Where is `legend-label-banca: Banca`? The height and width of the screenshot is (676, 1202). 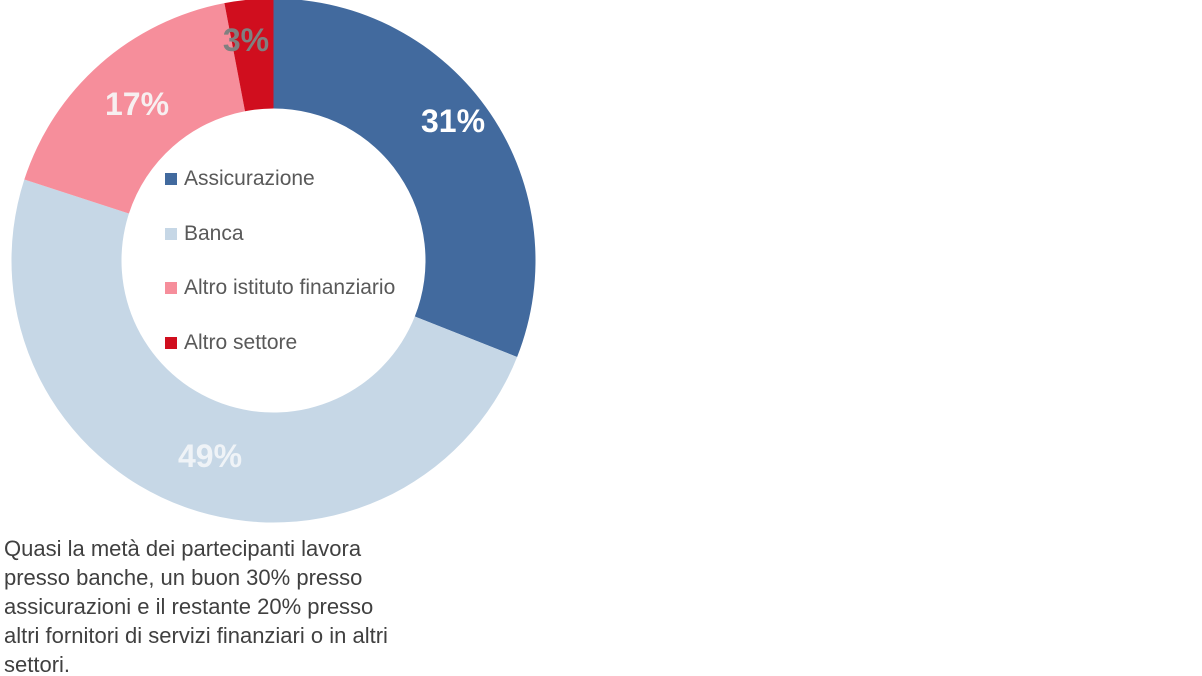
legend-label-banca: Banca is located at coordinates (214, 233).